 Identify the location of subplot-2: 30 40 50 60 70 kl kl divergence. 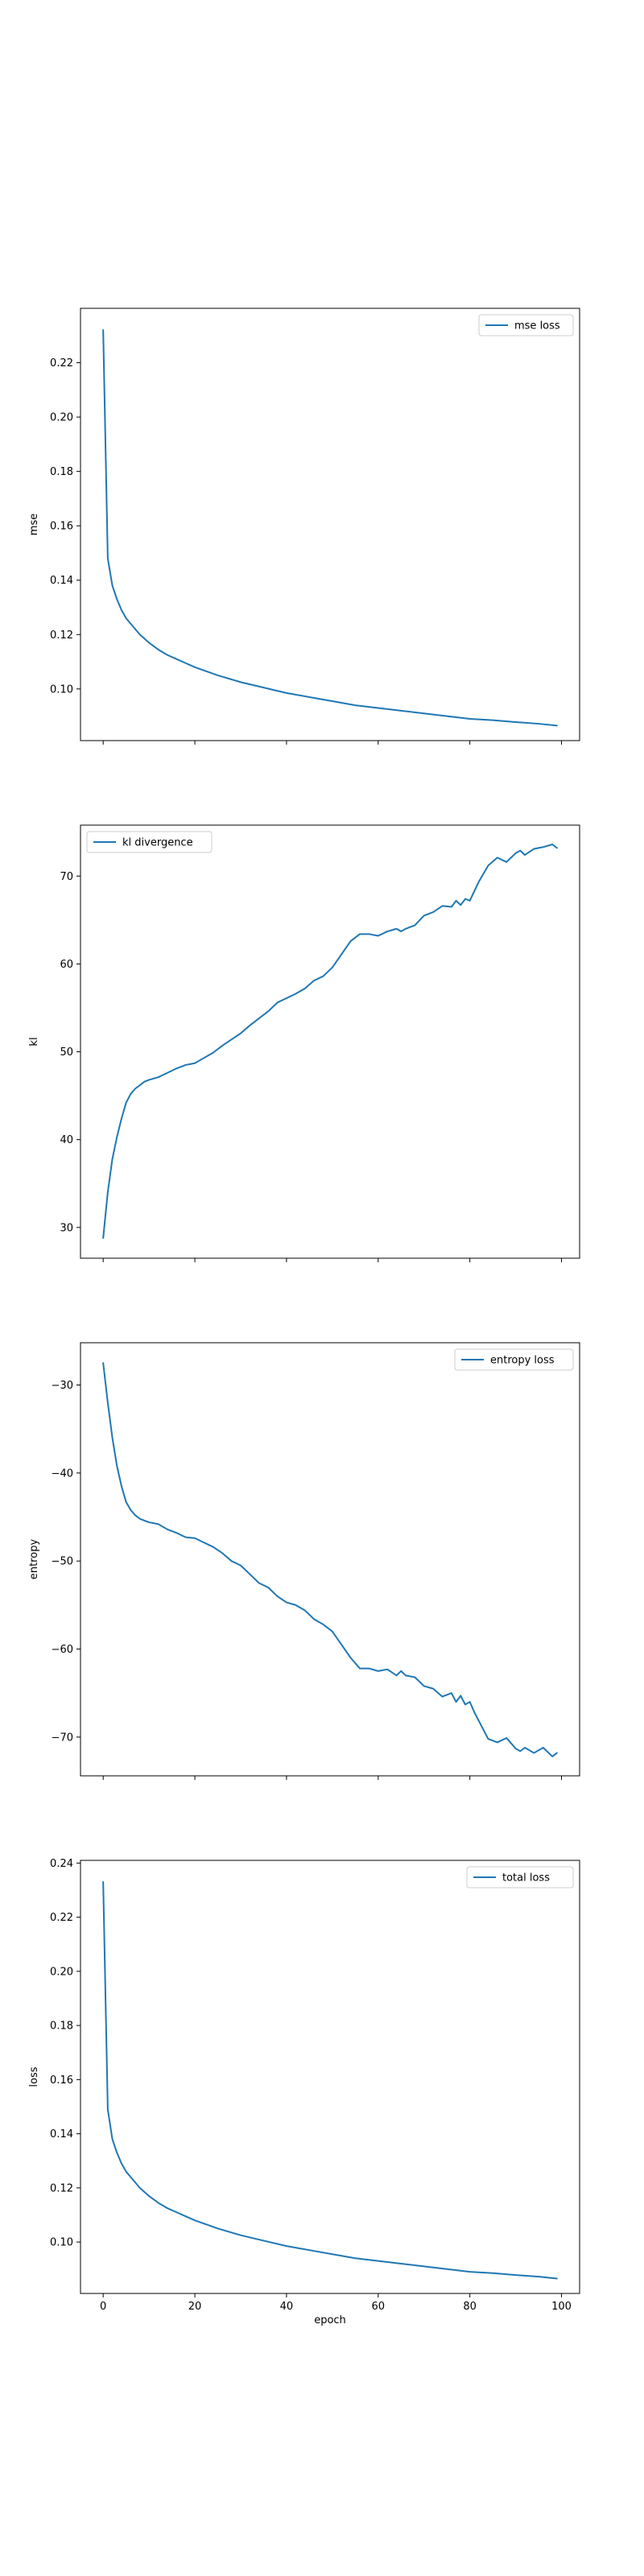
(304, 1043).